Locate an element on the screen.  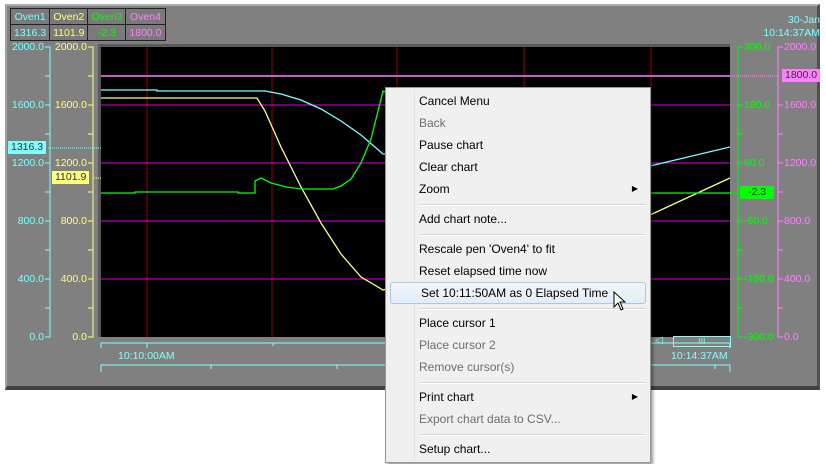
axis-tick-label: 180.0 is located at coordinates (757, 105).